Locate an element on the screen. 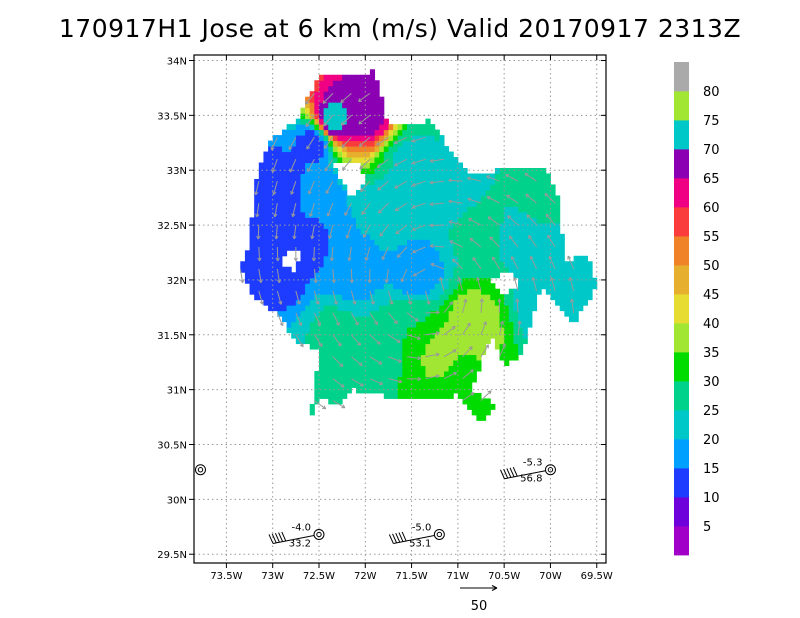 The width and height of the screenshot is (800, 618). y-tick-label: 33N is located at coordinates (177, 171).